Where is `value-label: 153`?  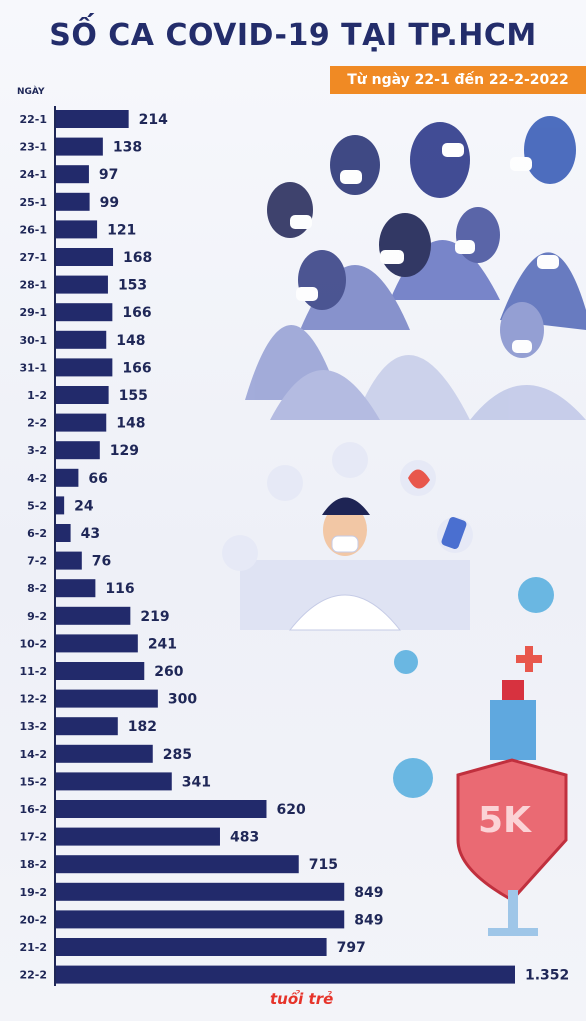
value-label: 153 is located at coordinates (132, 286).